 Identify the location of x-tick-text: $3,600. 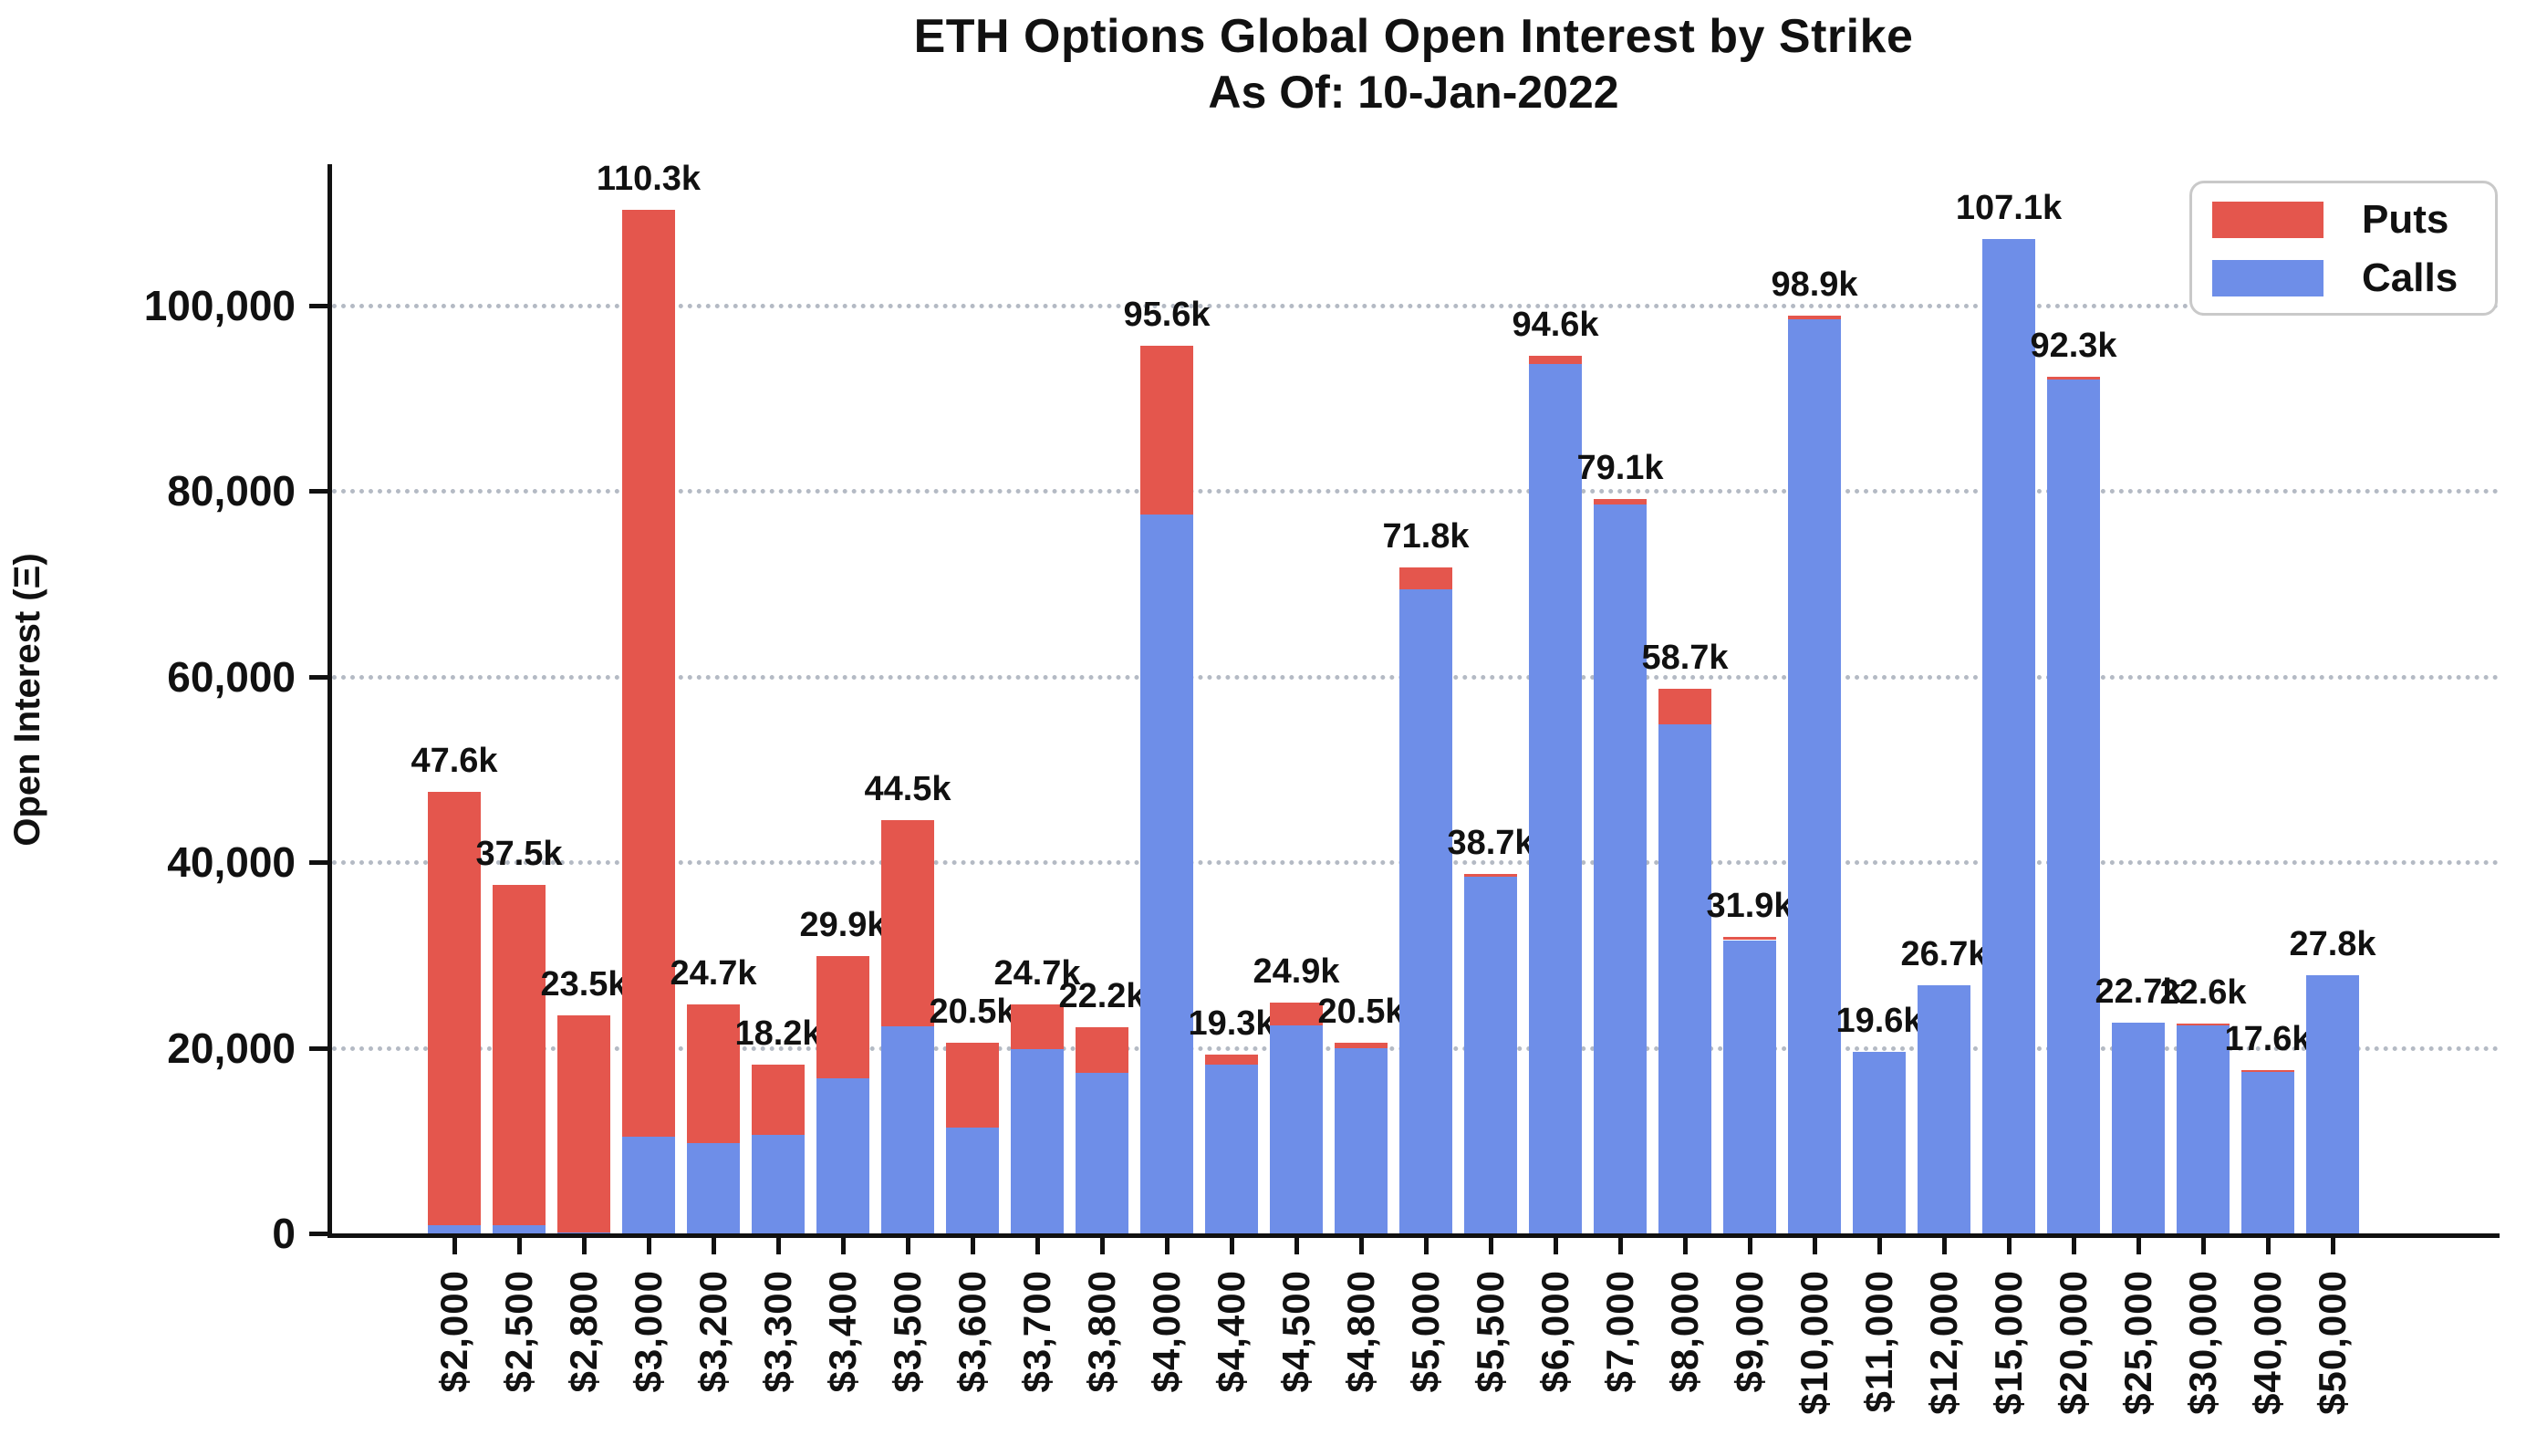
(972, 1331).